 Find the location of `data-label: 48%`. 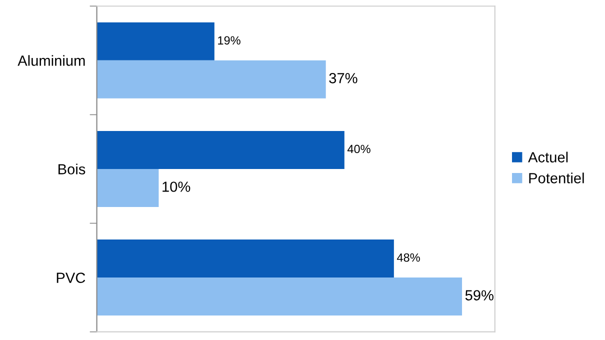

data-label: 48% is located at coordinates (408, 257).